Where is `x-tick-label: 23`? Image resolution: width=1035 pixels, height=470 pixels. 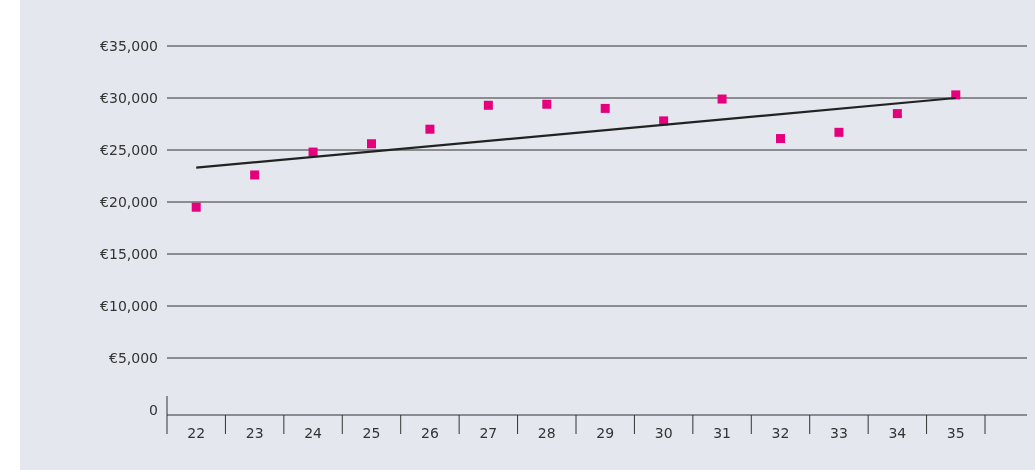
x-tick-label: 23 is located at coordinates (254, 433).